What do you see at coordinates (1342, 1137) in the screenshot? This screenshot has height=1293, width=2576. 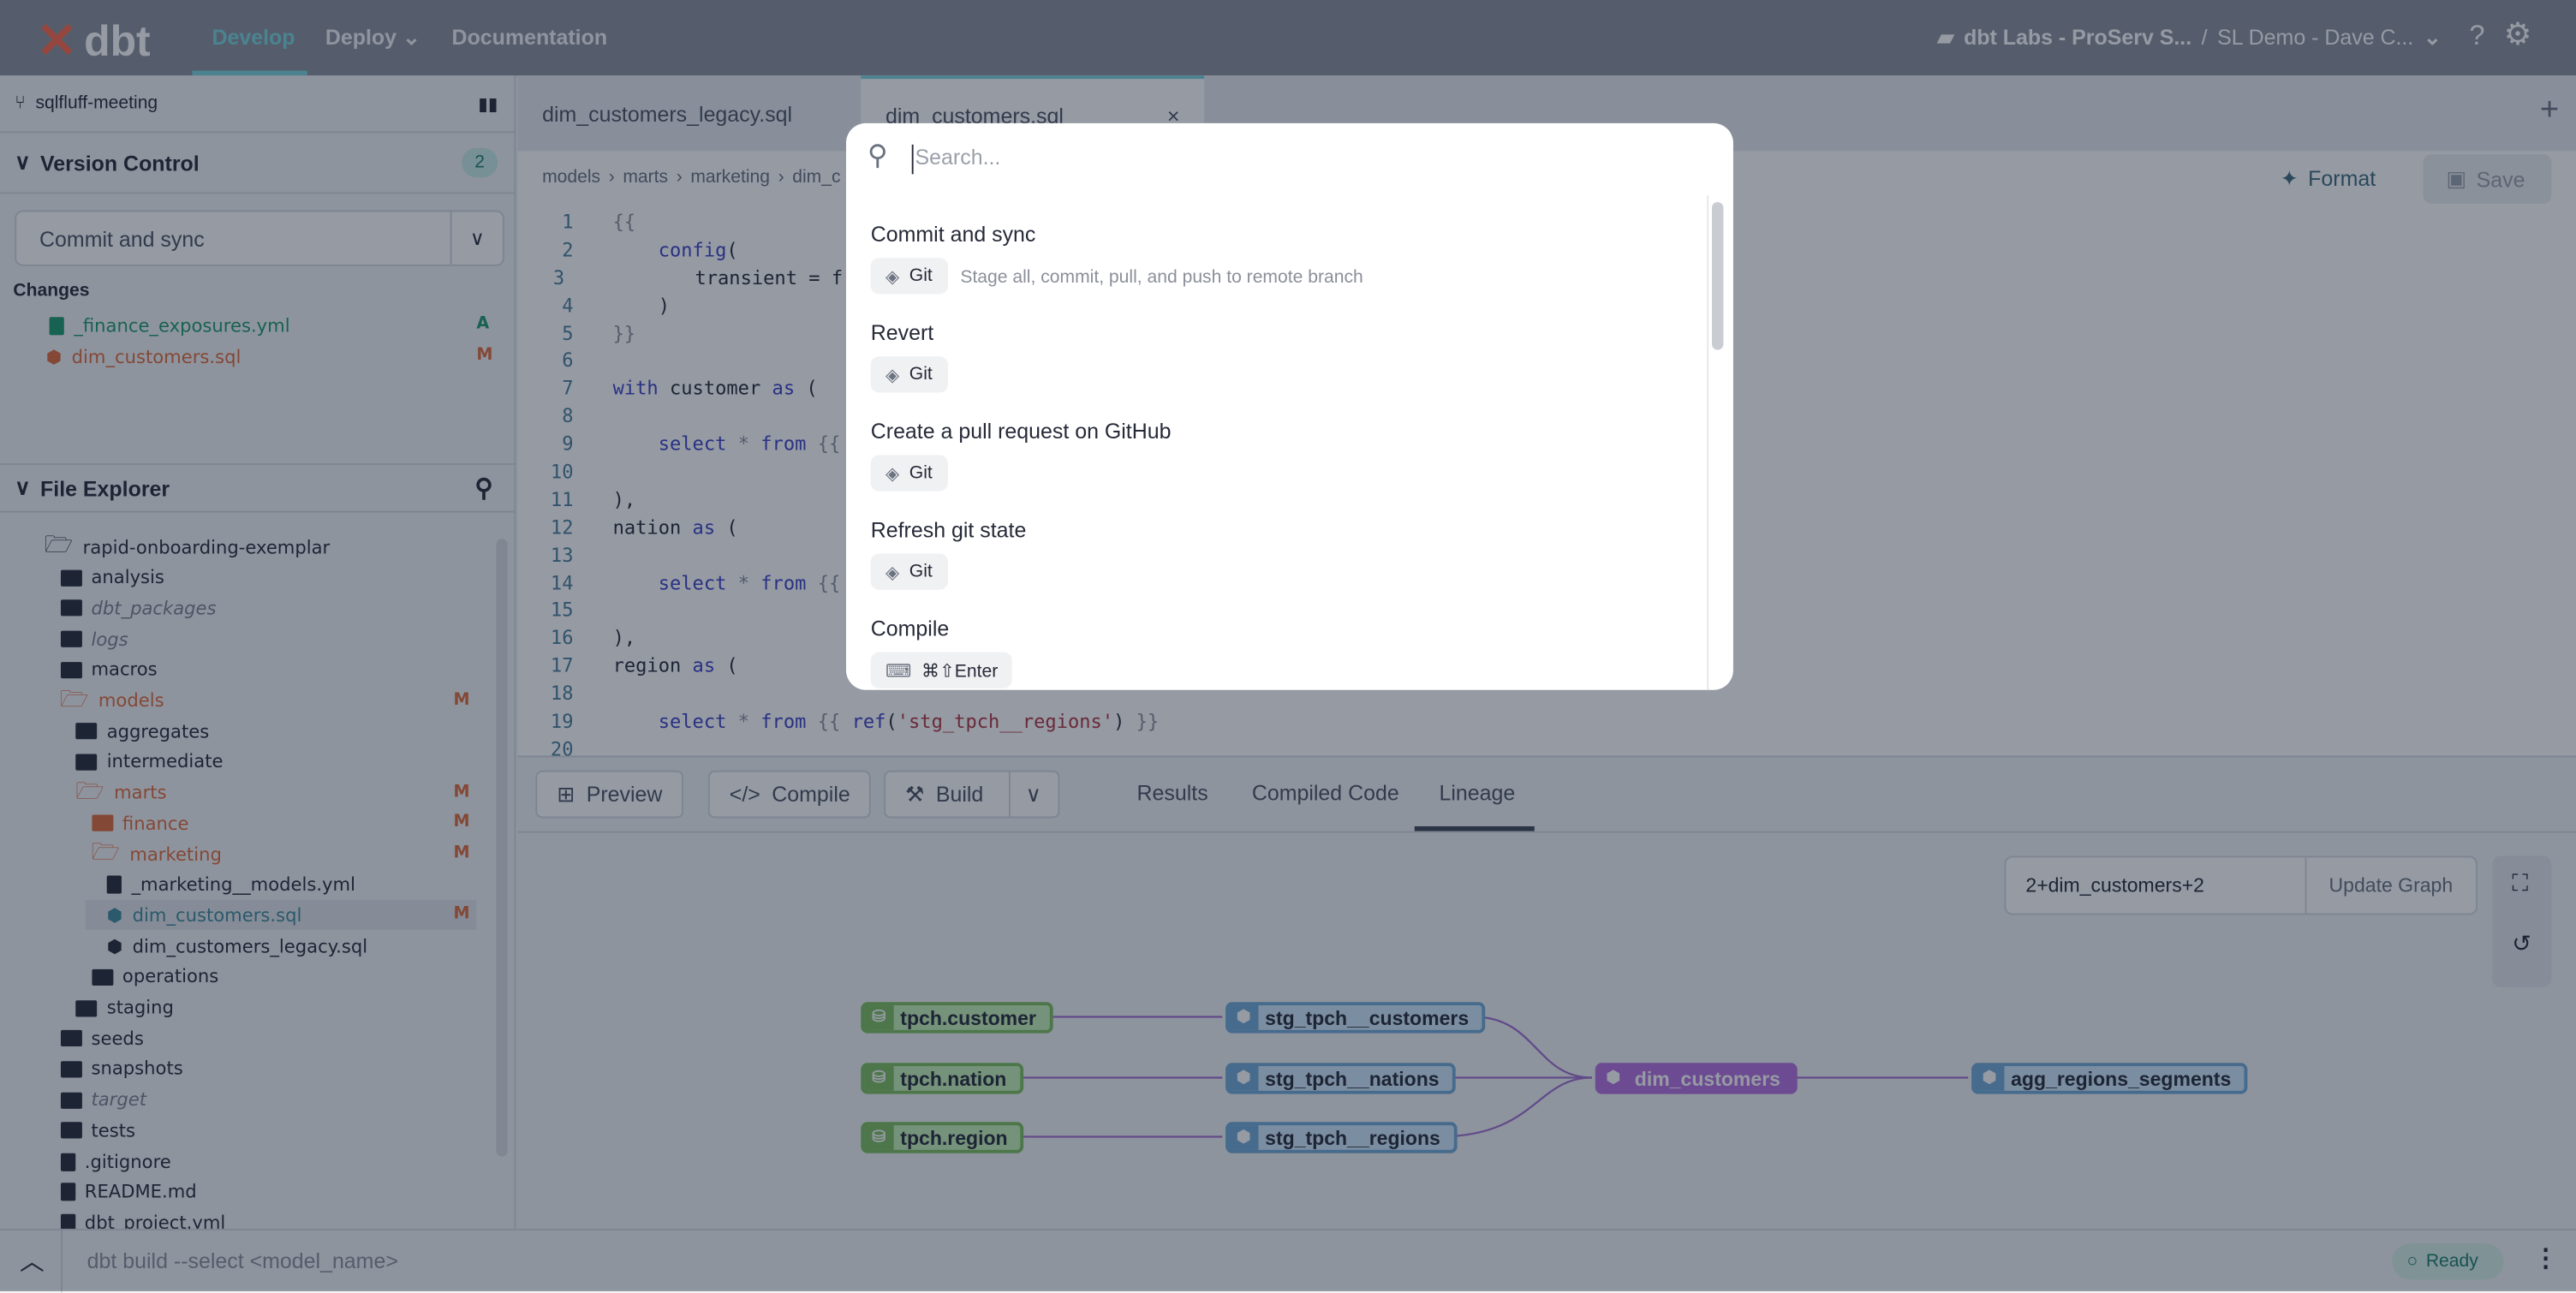 I see `lineage-node-model: ⬢ stg_tpch__regions` at bounding box center [1342, 1137].